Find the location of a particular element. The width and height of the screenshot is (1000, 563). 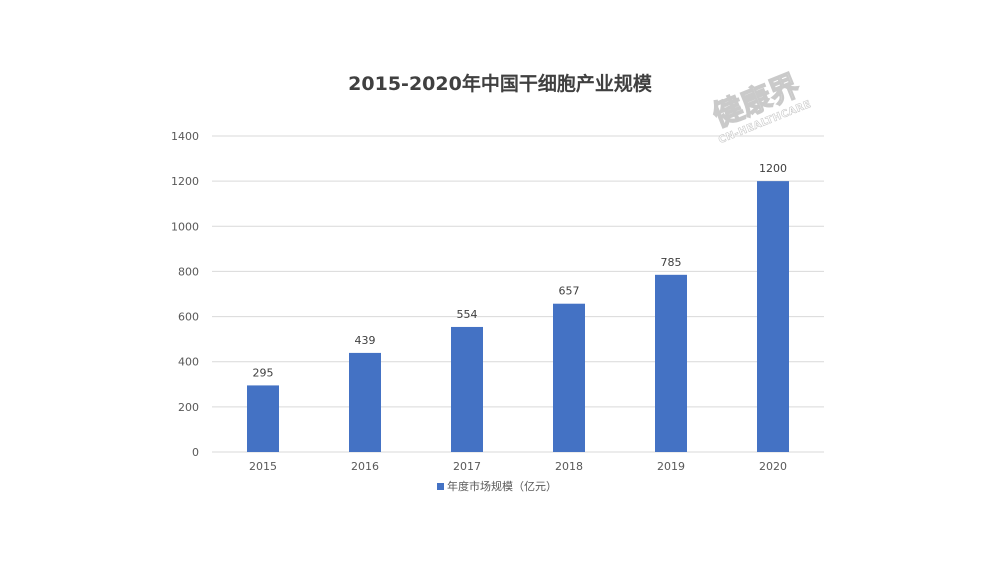

x-tick-label: 2015 is located at coordinates (263, 466).